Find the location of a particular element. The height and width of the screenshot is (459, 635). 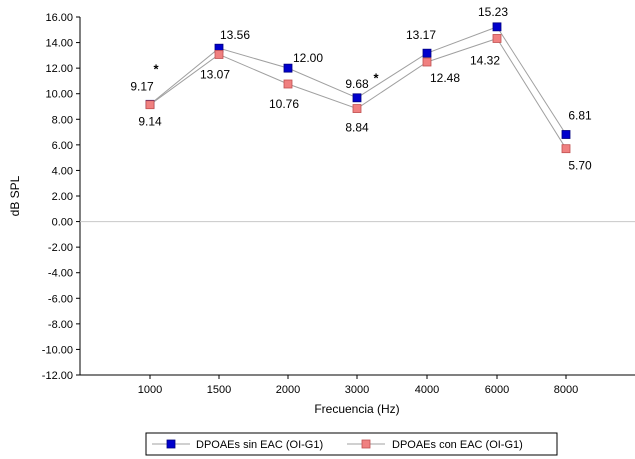

data-label: 13.56 is located at coordinates (235, 35).